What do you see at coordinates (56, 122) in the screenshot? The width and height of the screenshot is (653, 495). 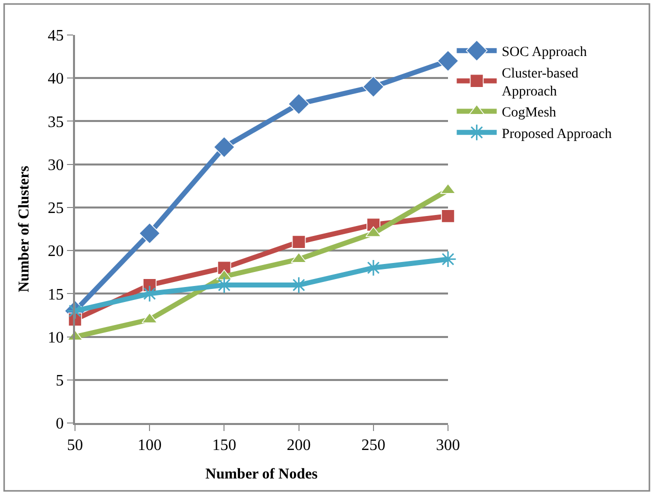 I see `y-tick-label: 35` at bounding box center [56, 122].